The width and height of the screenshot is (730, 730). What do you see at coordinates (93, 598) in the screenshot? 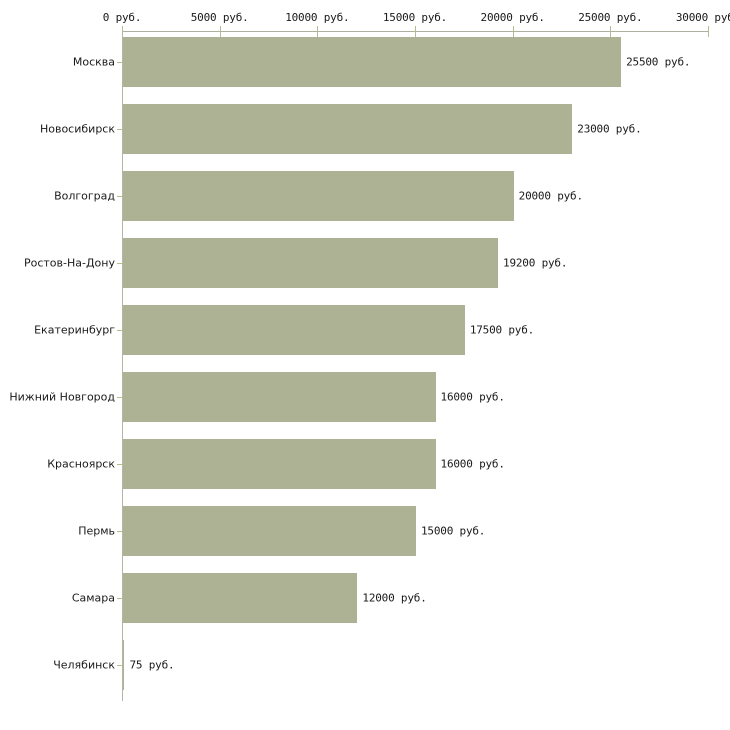
I see `category-label-8: Самара` at bounding box center [93, 598].